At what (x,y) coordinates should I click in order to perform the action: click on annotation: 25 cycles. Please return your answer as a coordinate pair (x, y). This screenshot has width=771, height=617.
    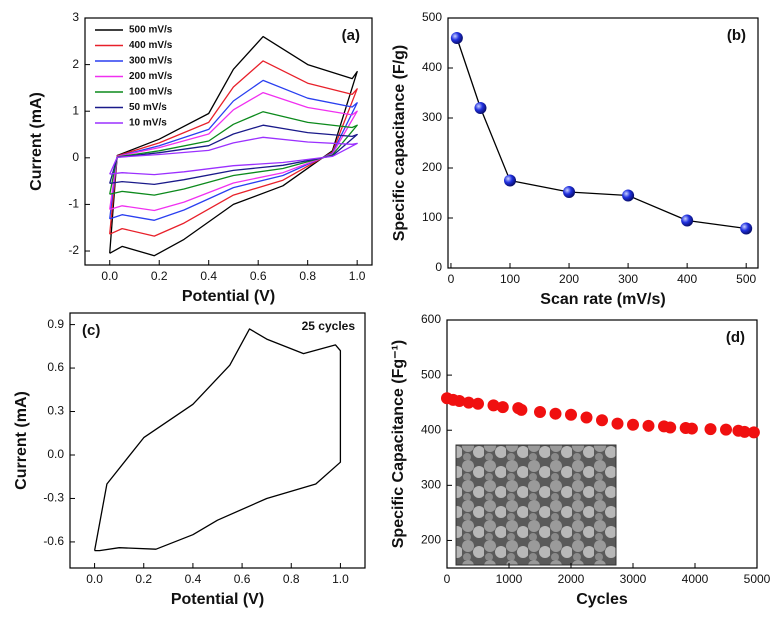
    Looking at the image, I should click on (329, 326).